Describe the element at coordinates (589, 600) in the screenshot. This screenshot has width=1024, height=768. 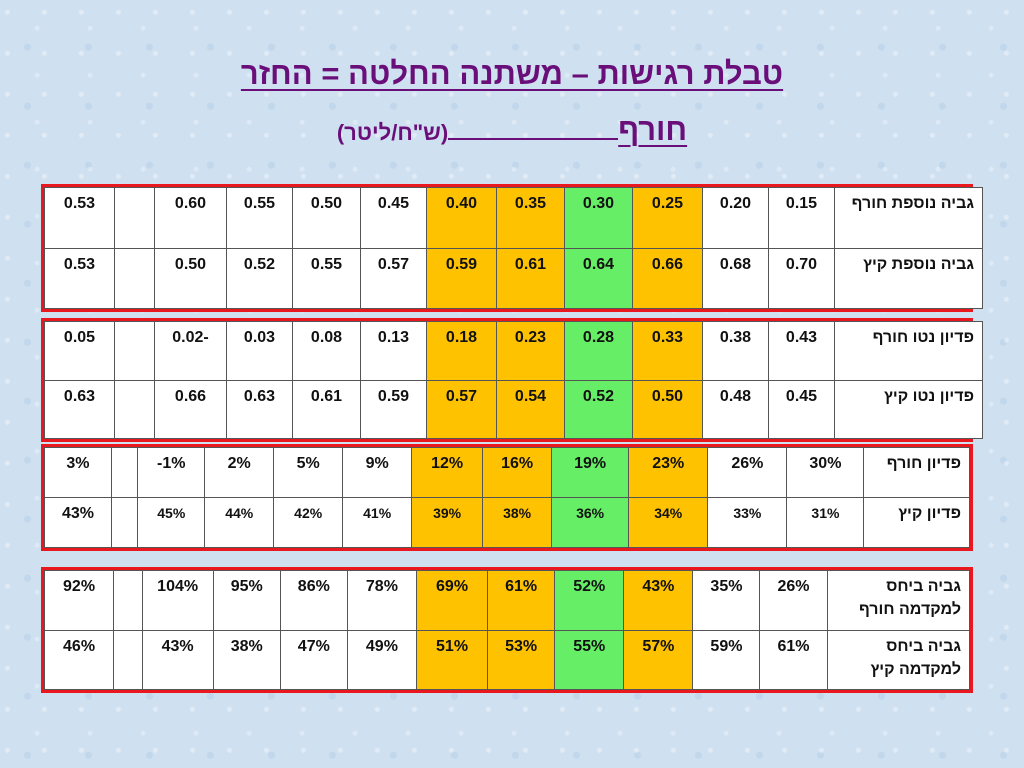
I see `table-cell: 52%` at that location.